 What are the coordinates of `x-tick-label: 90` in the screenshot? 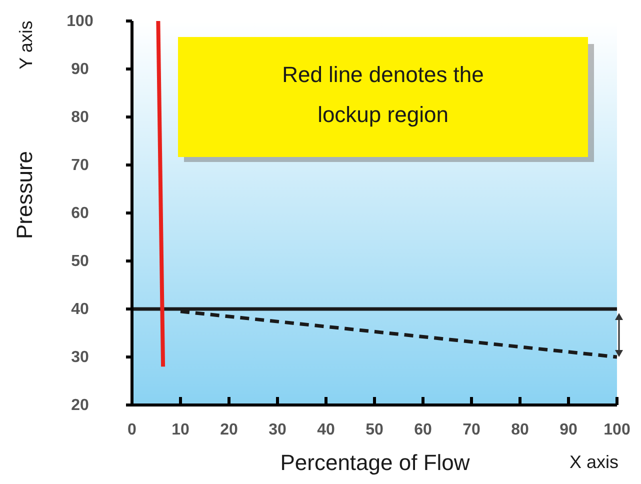 It's located at (569, 429).